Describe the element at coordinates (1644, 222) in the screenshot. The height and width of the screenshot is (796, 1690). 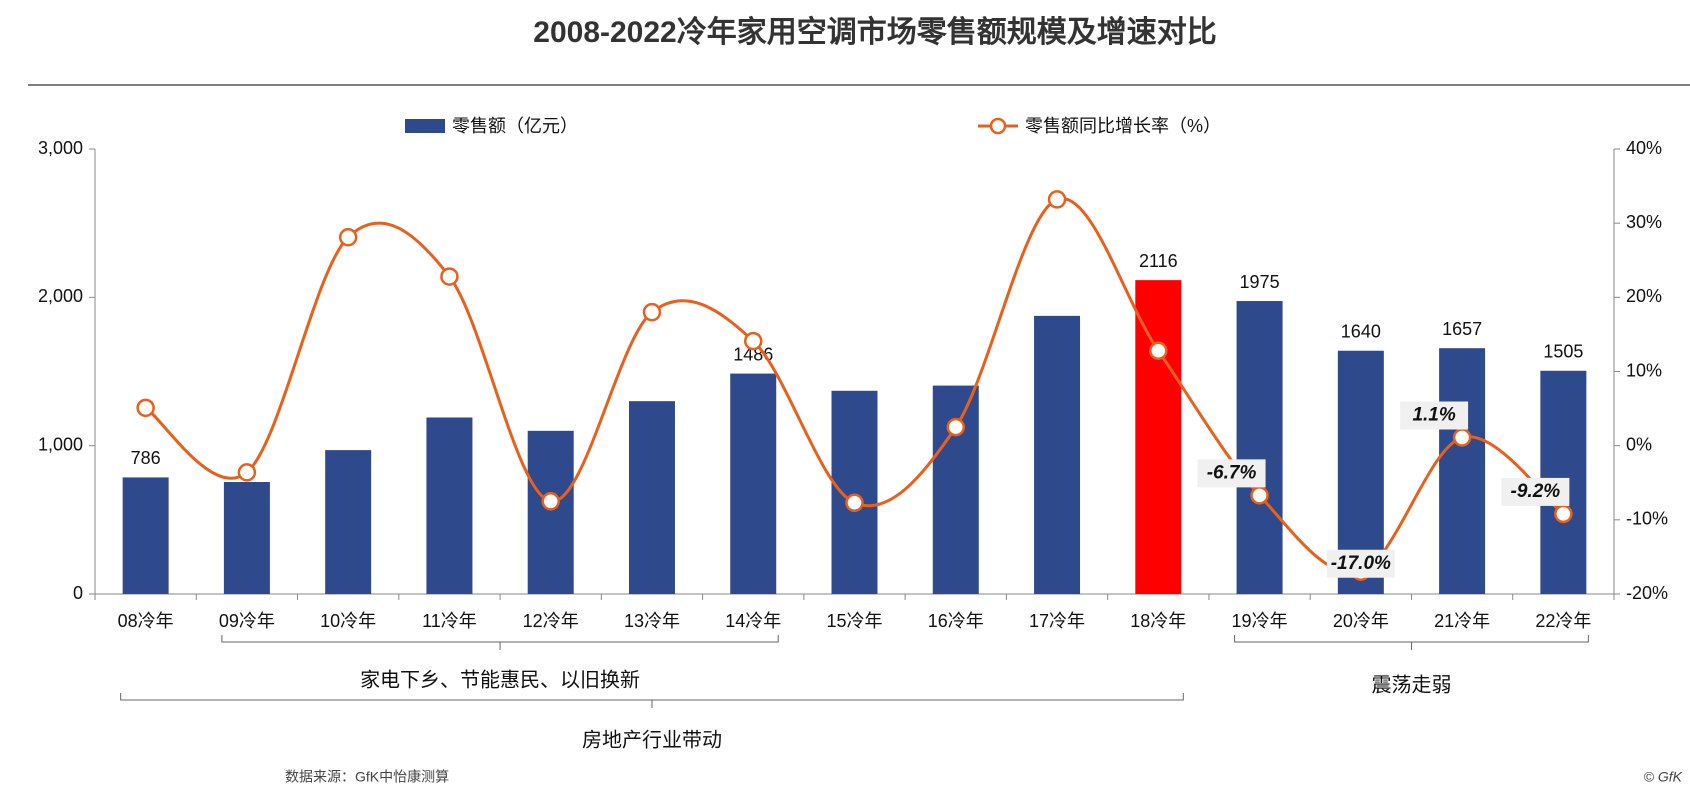
I see `y2-tick-label: 30%` at that location.